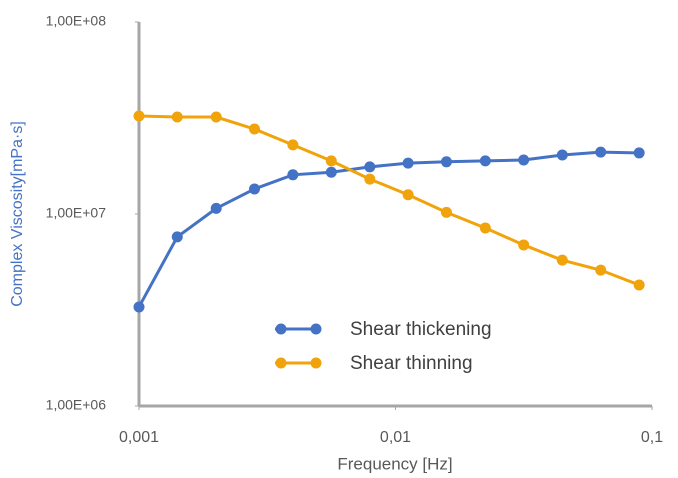 This screenshot has width=678, height=478. What do you see at coordinates (139, 437) in the screenshot?
I see `x-tick-label: 0,001` at bounding box center [139, 437].